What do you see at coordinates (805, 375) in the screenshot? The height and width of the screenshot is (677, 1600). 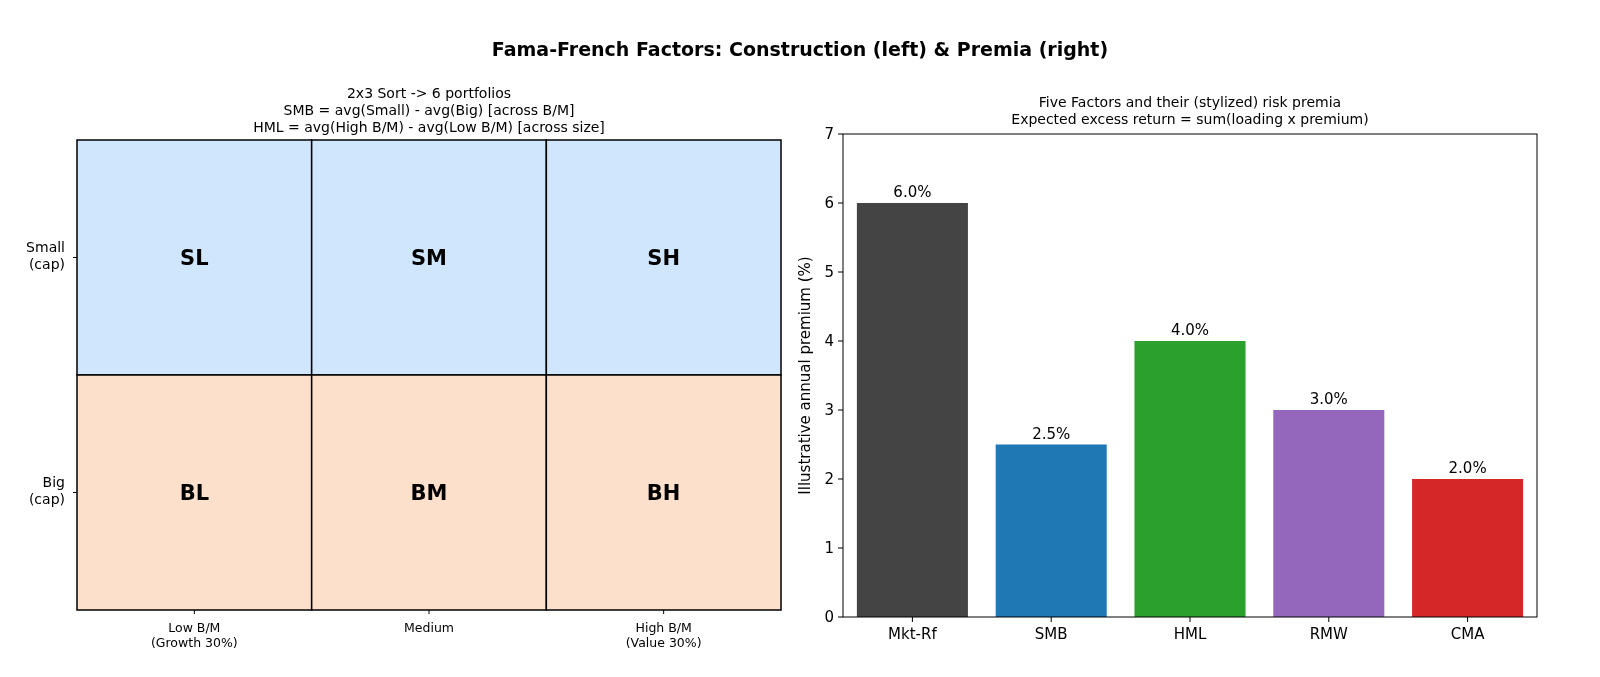 I see `y-axis-title: Illustrative annual premium (%)` at bounding box center [805, 375].